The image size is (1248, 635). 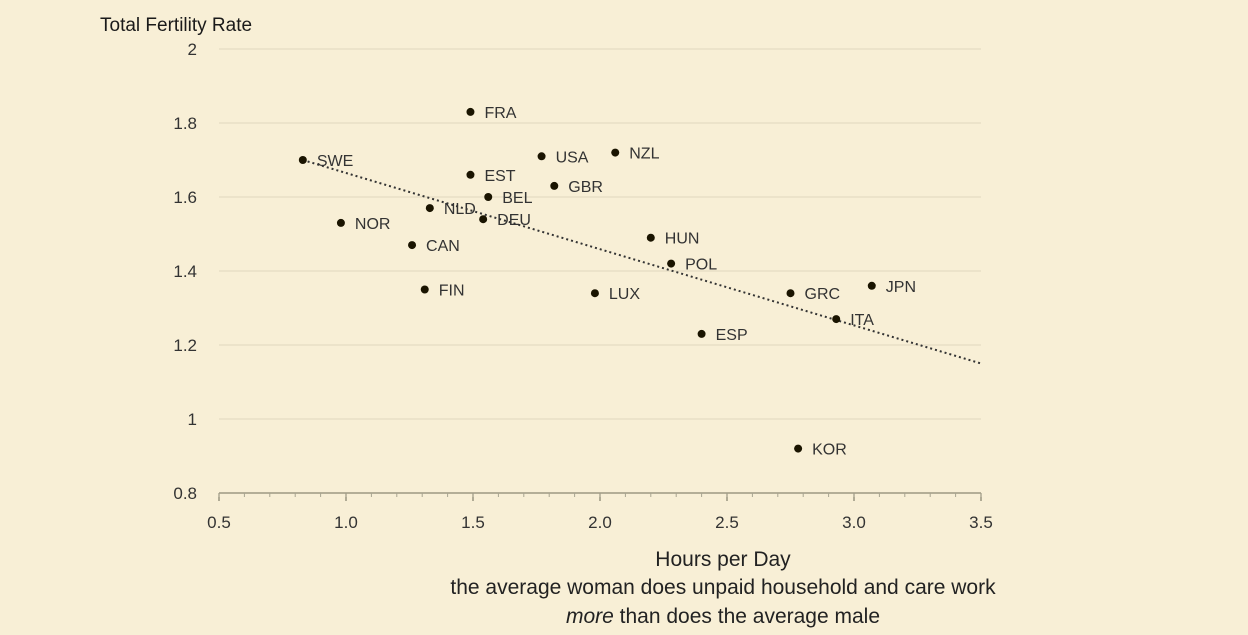 What do you see at coordinates (185, 345) in the screenshot?
I see `y-tick-label: 1.2` at bounding box center [185, 345].